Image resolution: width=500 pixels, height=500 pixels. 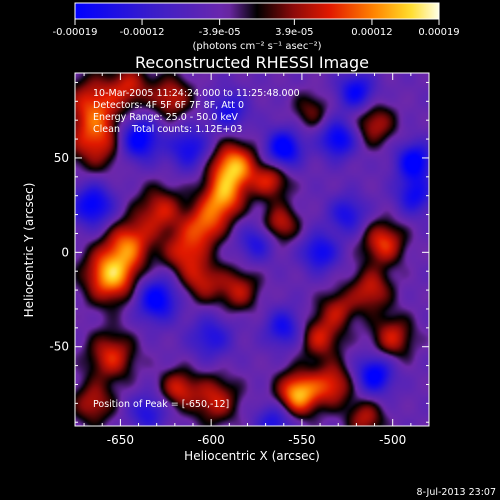 What do you see at coordinates (211, 440) in the screenshot?
I see `x-tick-label: -600` at bounding box center [211, 440].